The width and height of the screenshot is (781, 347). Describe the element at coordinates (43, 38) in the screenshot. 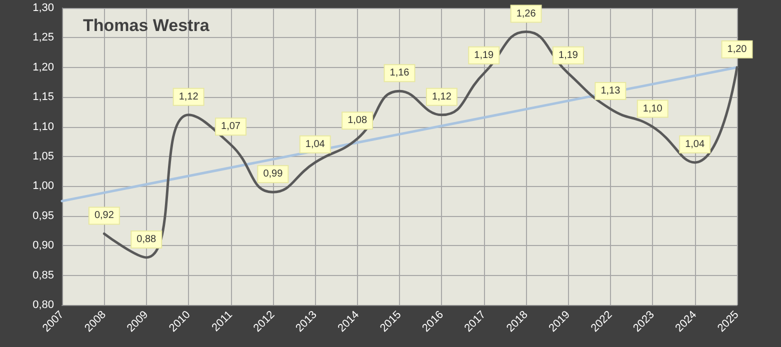

I see `y-tick-label: 1,25` at that location.